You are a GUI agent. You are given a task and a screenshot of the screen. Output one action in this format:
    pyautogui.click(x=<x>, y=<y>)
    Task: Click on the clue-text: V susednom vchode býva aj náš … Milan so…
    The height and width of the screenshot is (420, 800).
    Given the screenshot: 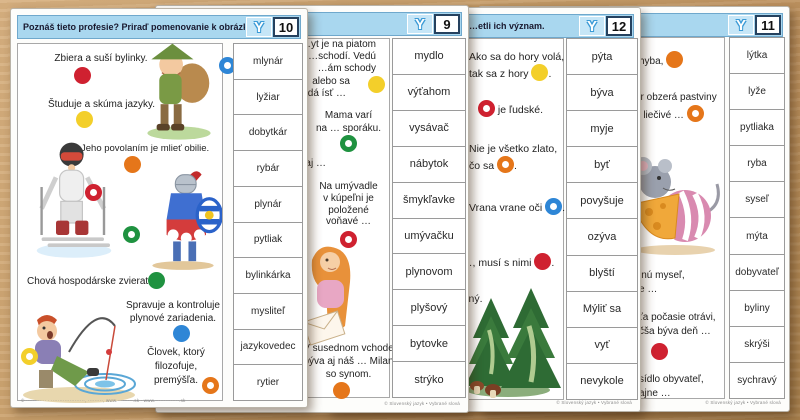 What is the action you would take?
    pyautogui.click(x=348, y=361)
    